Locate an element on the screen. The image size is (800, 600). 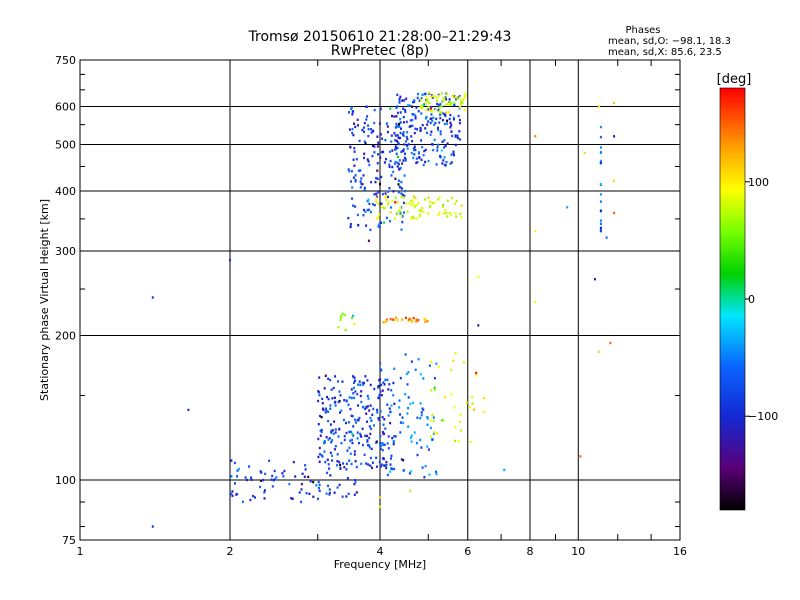
colorbar-tick-label: 0 is located at coordinates (751, 299).